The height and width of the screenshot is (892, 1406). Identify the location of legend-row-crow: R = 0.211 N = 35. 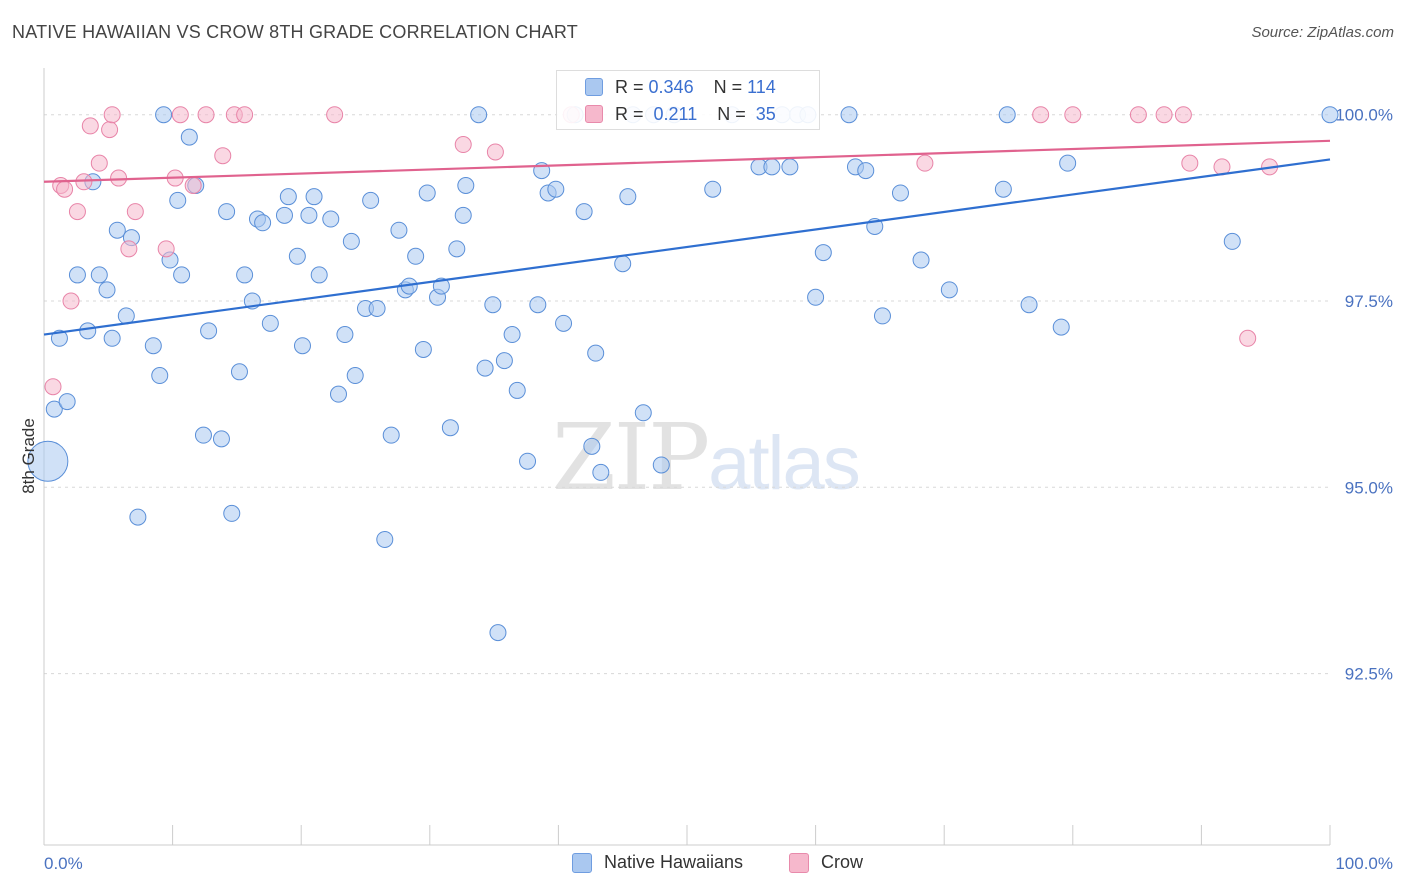
(666, 114).